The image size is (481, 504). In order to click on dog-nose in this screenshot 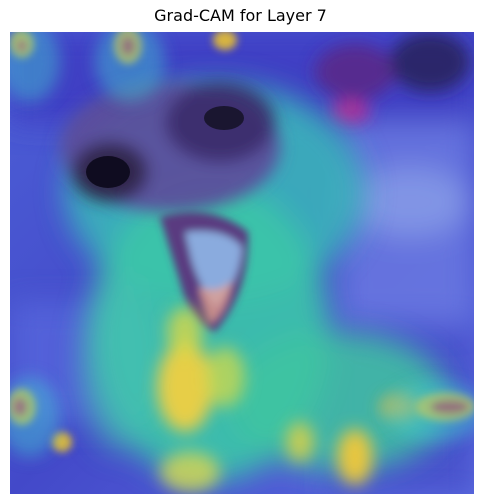, I will do `click(108, 172)`.